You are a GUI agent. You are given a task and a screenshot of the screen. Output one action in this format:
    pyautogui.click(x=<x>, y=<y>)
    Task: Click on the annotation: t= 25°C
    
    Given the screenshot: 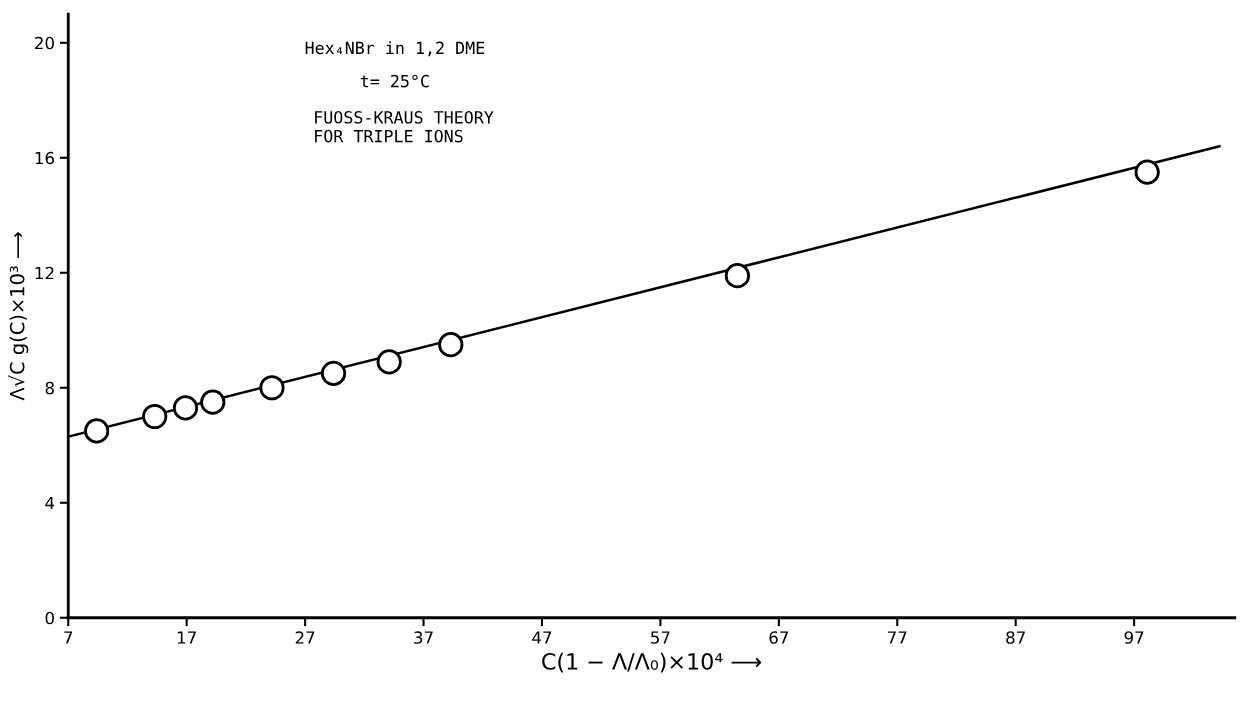 What is the action you would take?
    pyautogui.click(x=394, y=81)
    